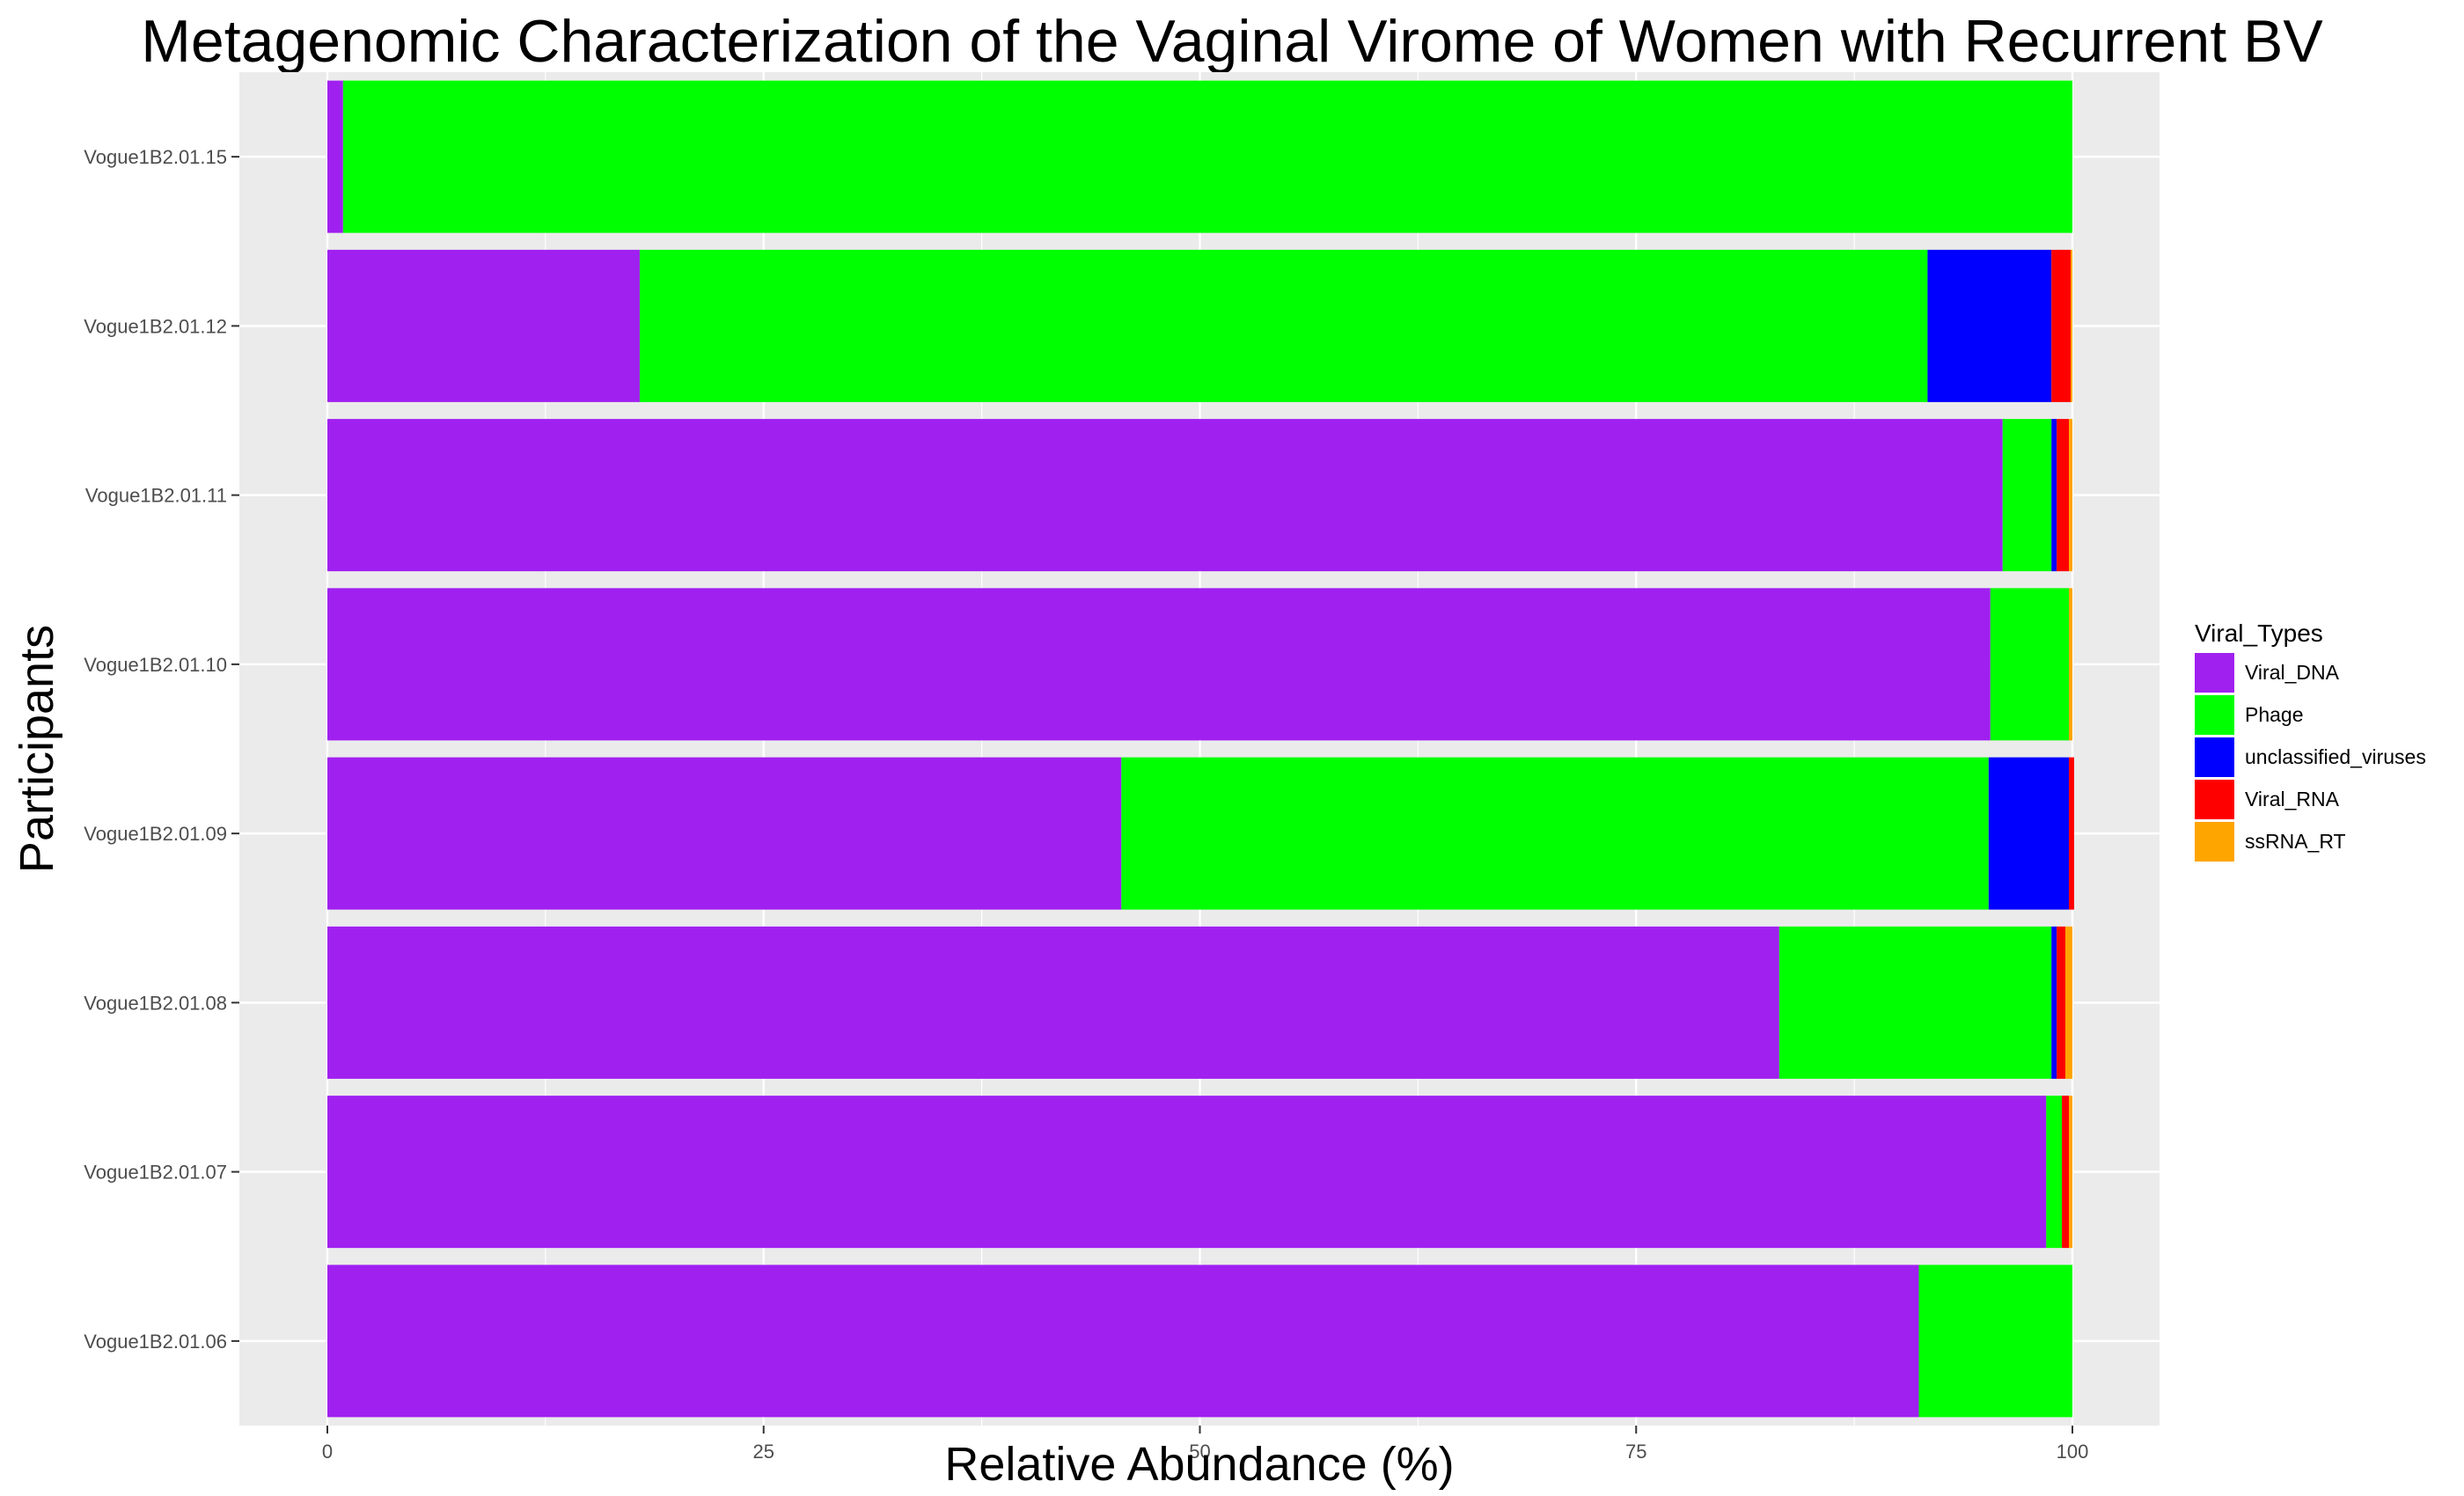 This screenshot has height=1496, width=2464. I want to click on legend-item-viral-rna: Viral_RNA, so click(2310, 799).